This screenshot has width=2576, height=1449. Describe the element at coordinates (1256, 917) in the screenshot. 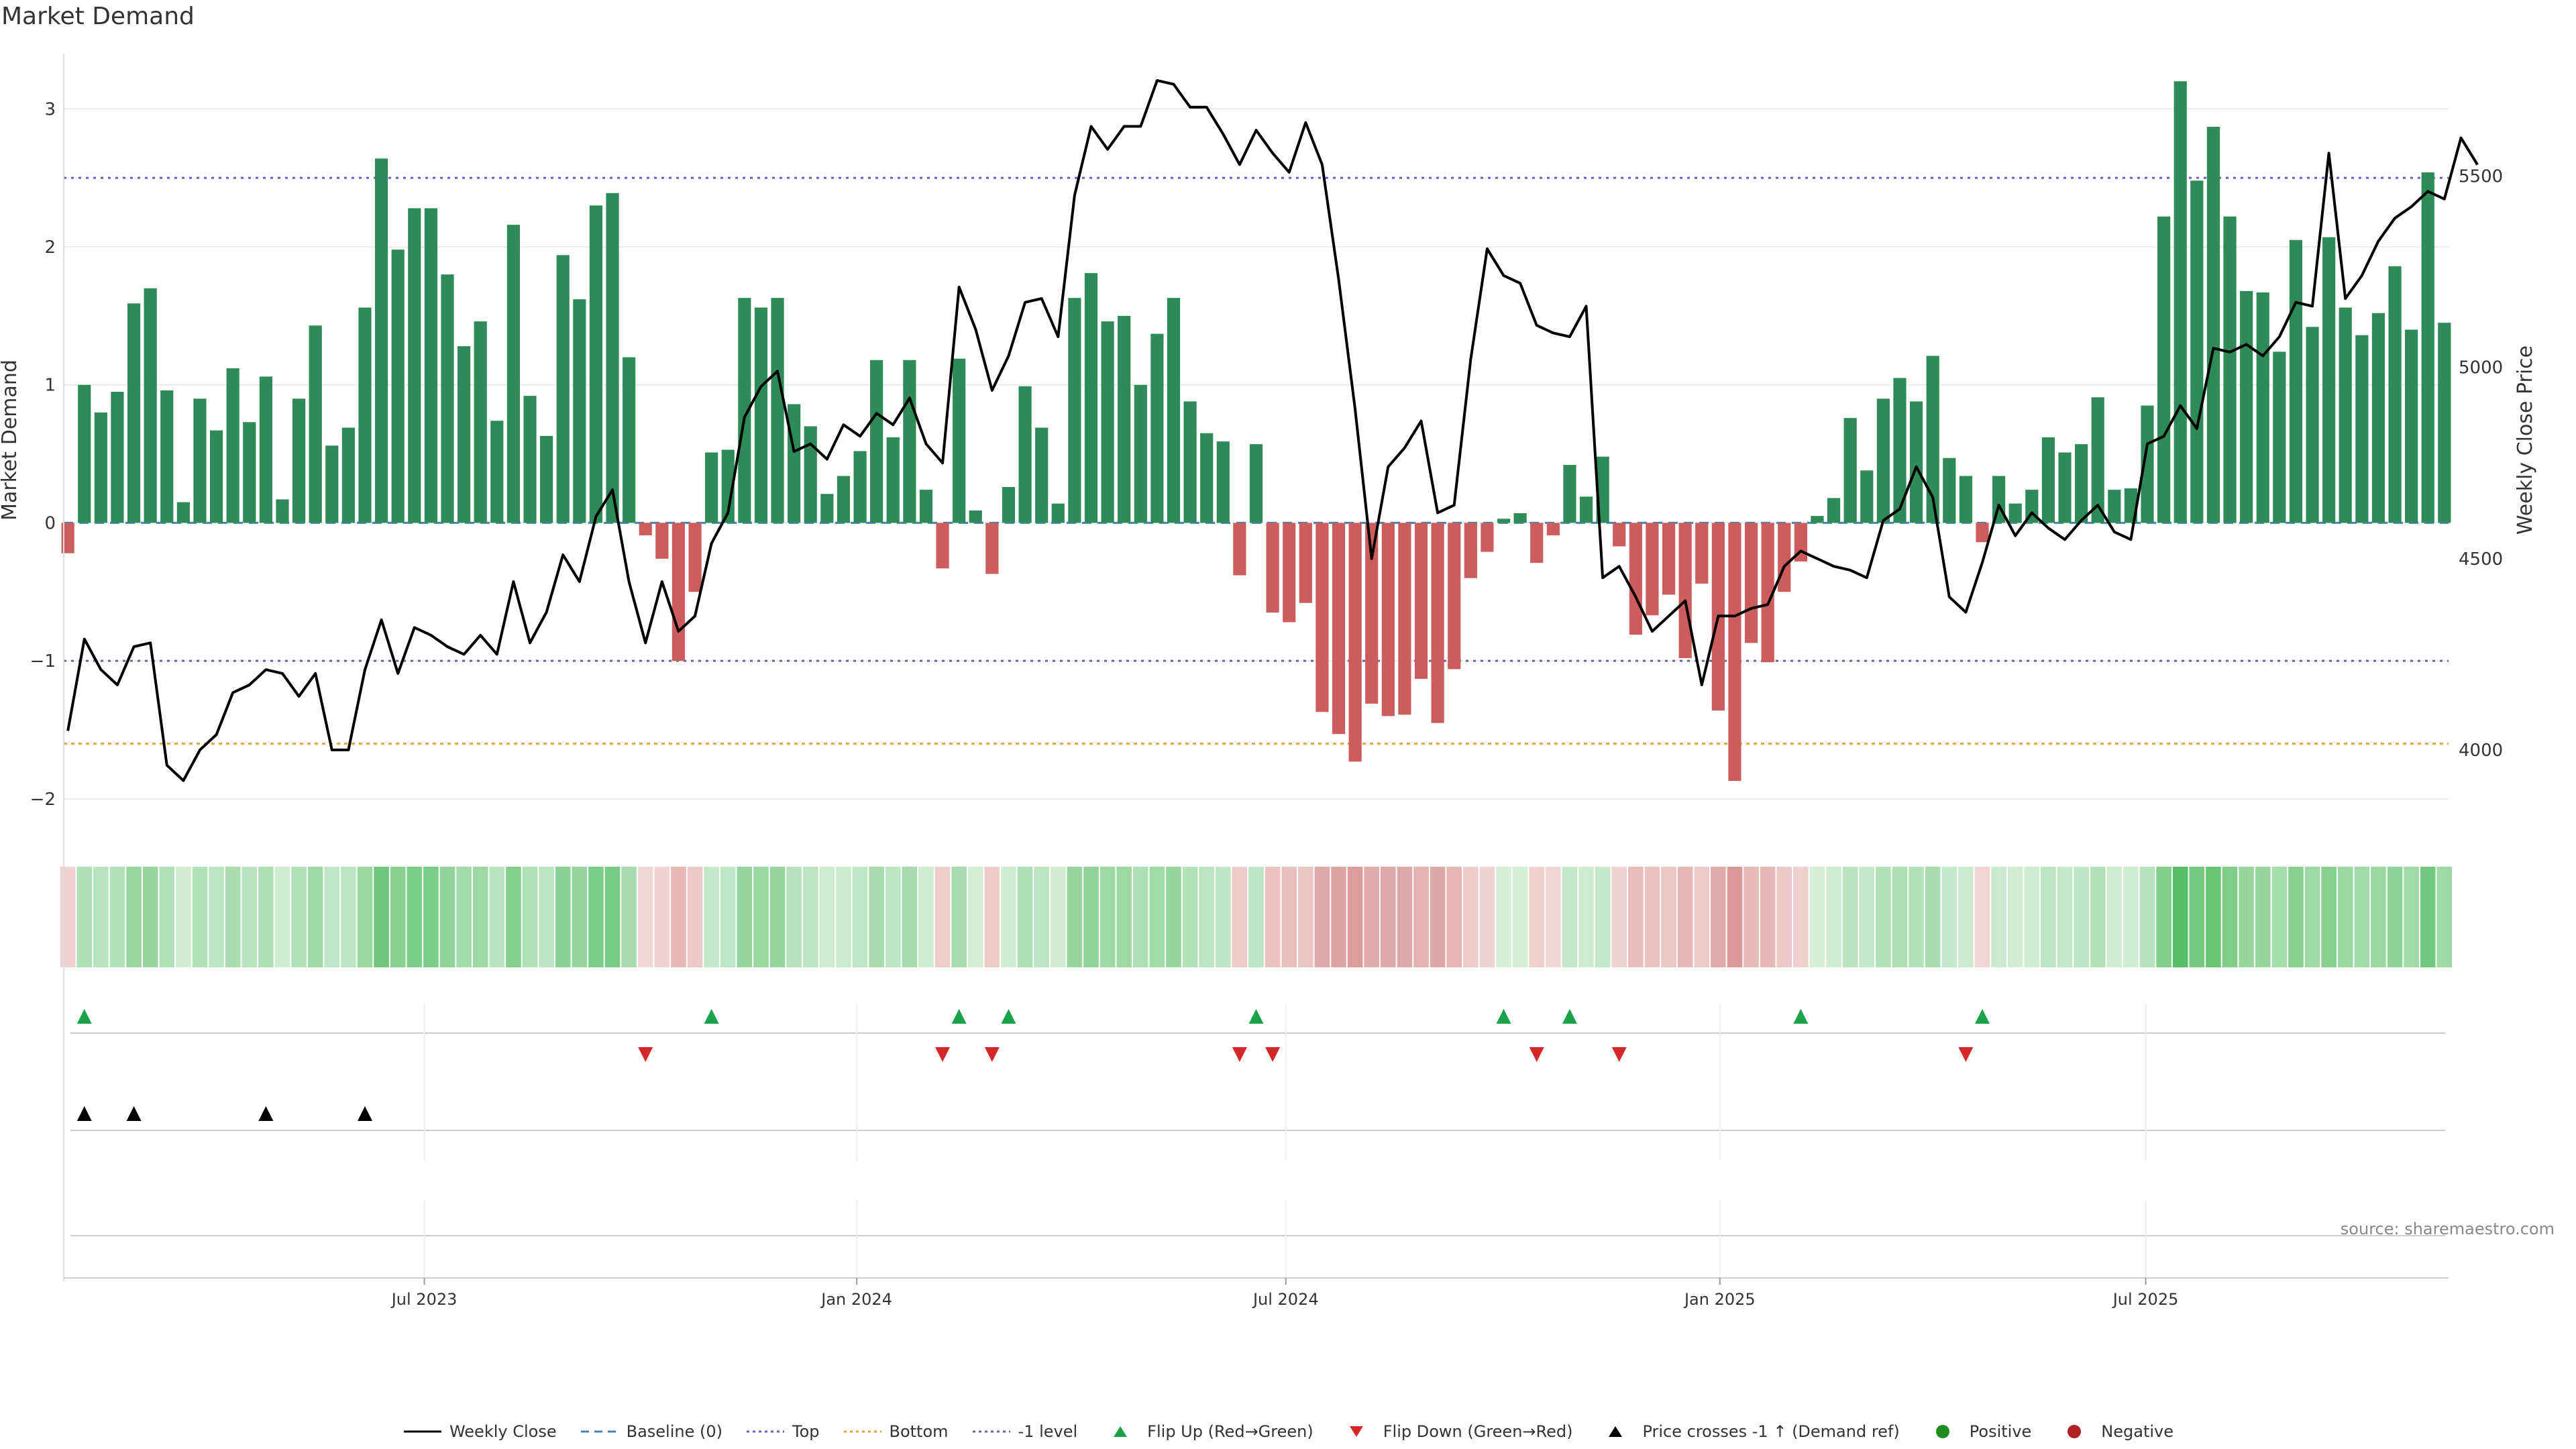

I see `demand-heat-strip` at that location.